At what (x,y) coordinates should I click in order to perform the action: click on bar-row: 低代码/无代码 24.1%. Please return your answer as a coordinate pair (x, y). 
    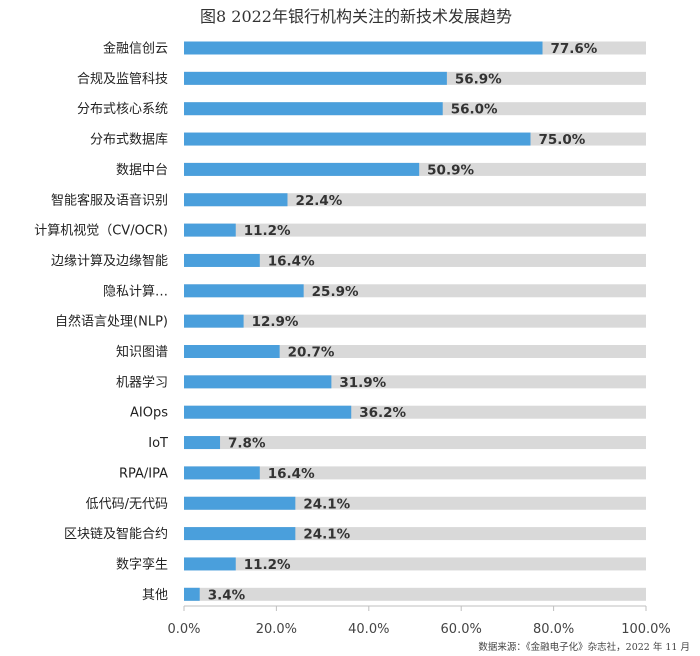
    Looking at the image, I should click on (366, 504).